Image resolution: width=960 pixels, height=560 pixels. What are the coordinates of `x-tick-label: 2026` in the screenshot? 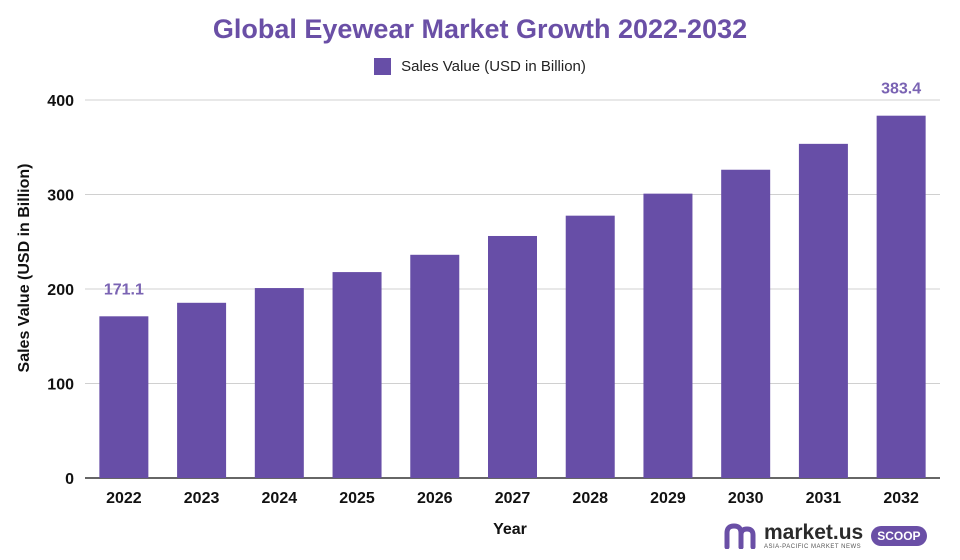 It's located at (435, 498).